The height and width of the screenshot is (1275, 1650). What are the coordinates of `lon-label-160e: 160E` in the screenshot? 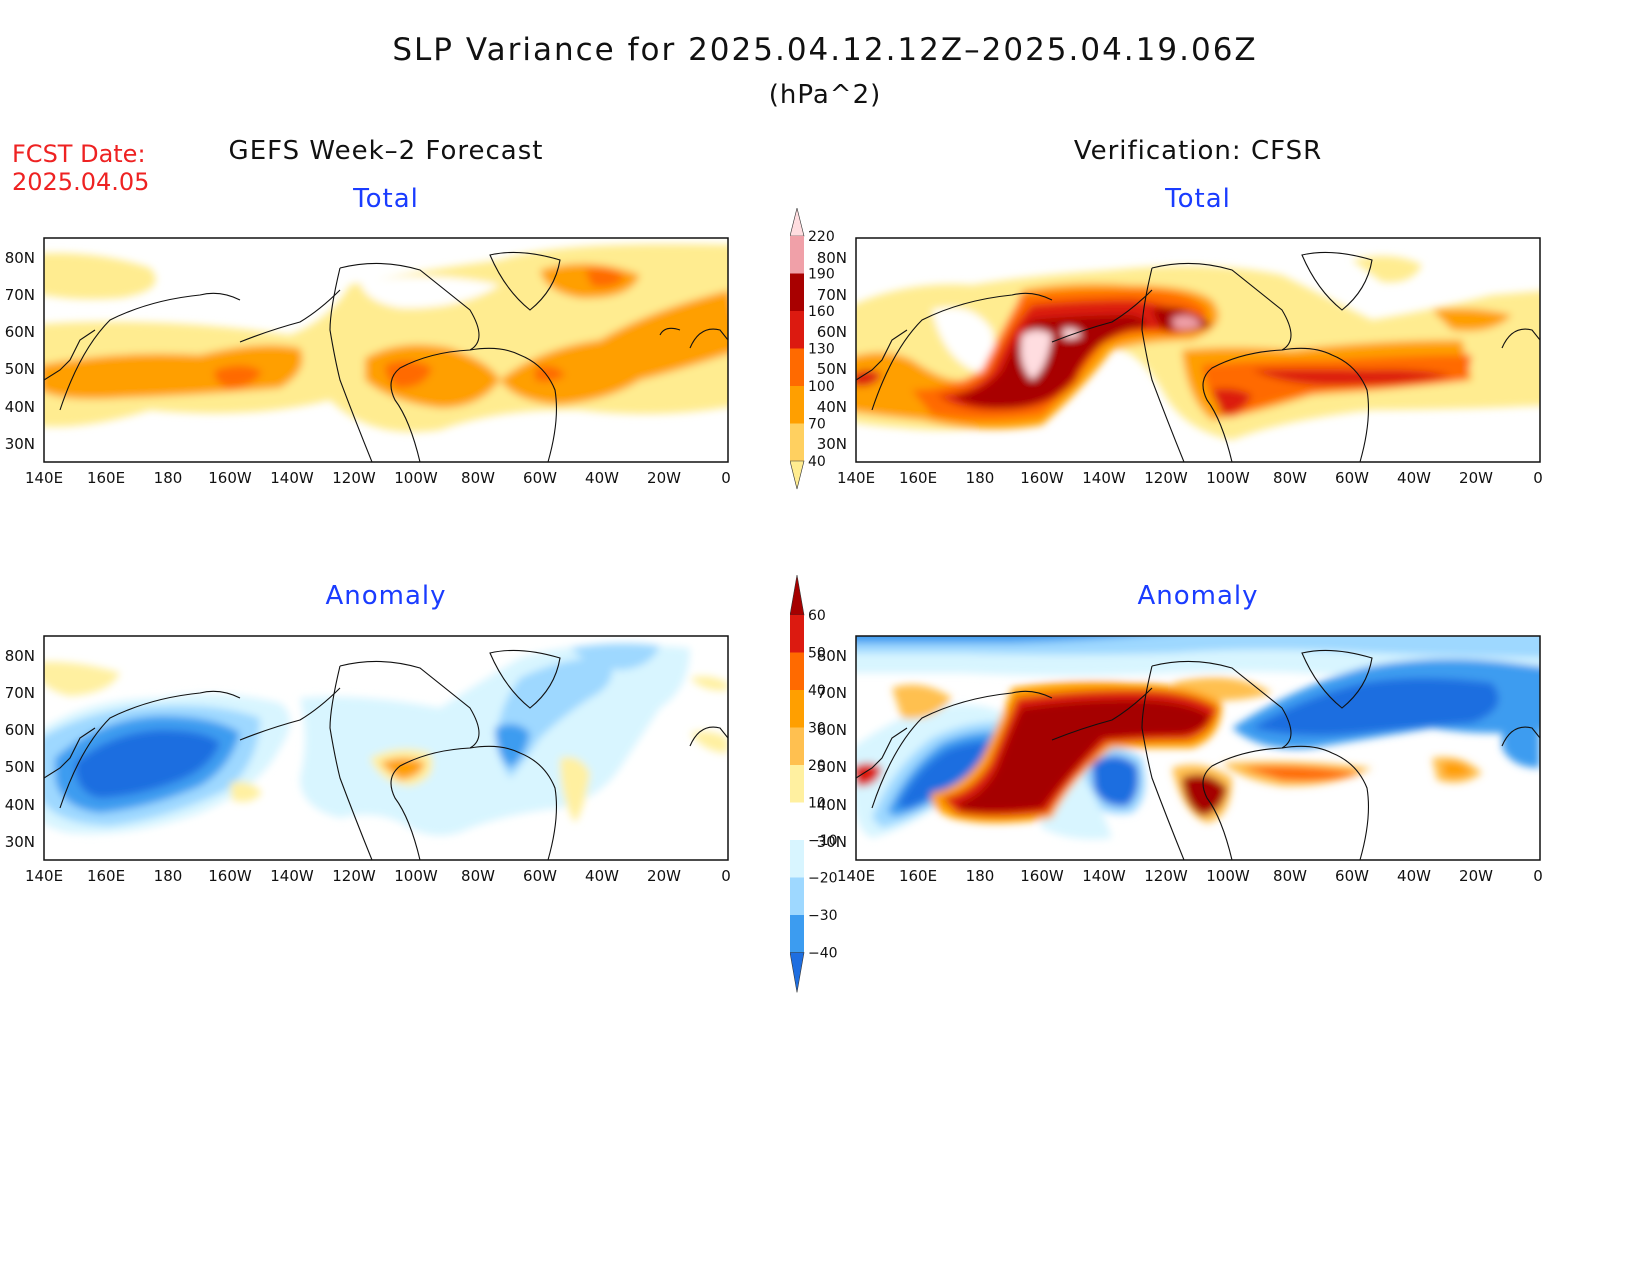 It's located at (106, 876).